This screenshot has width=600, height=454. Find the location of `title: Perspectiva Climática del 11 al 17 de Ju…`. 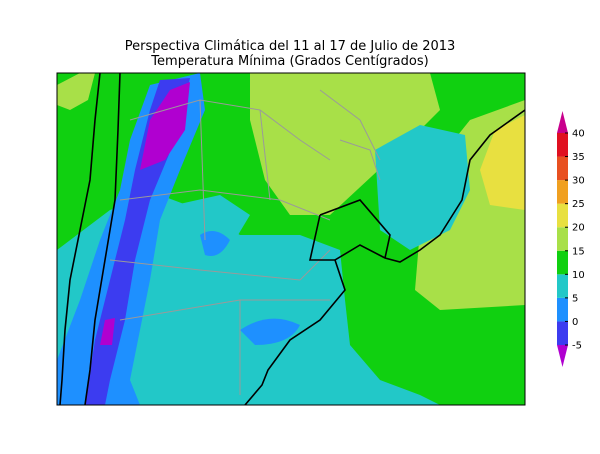

title: Perspectiva Climática del 11 al 17 de Ju… is located at coordinates (290, 46).